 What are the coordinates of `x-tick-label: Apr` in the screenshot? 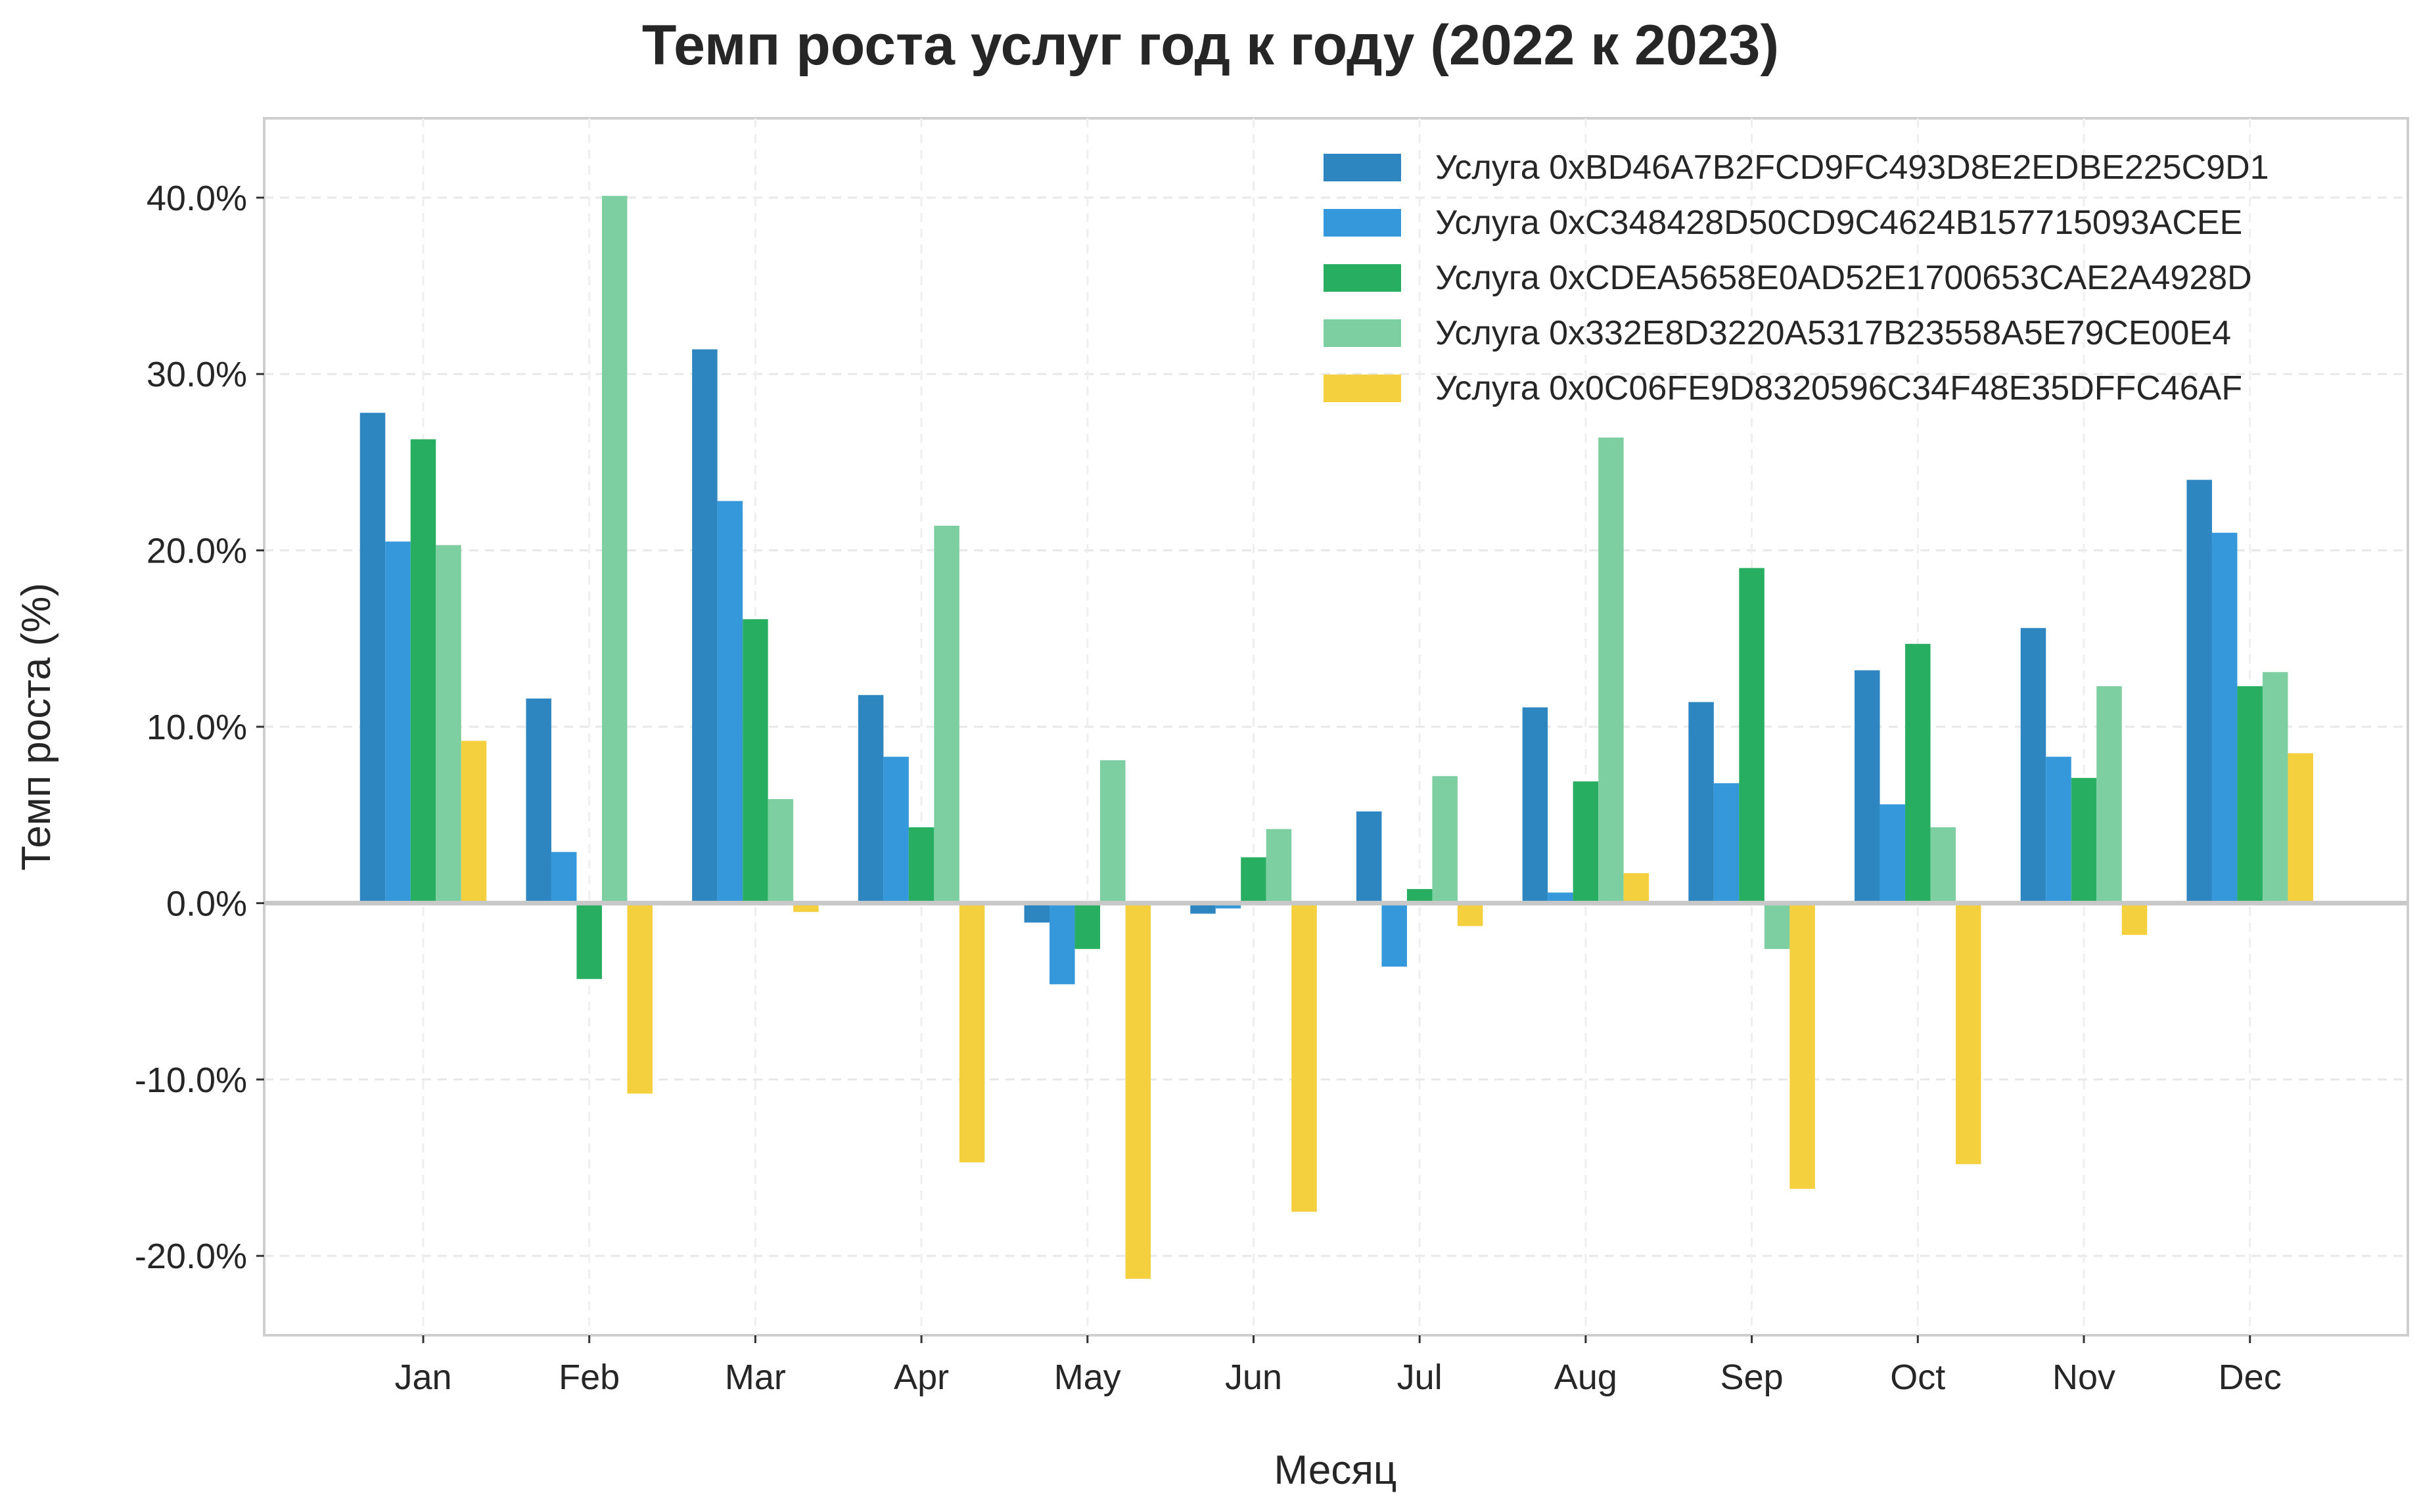 It's located at (921, 1377).